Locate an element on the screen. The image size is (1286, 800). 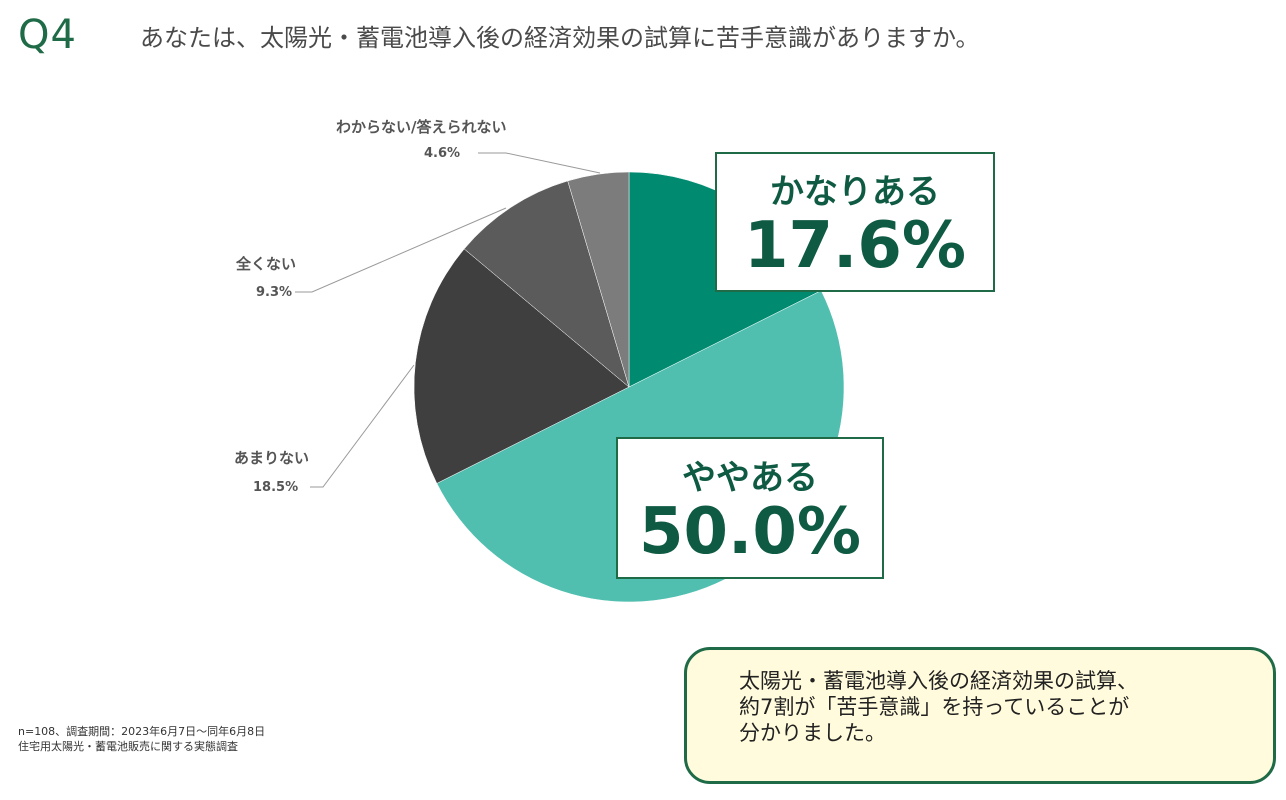
question-text: あなたは、太陽光・蓄電池導入後の経済効果の試算に苦手意識がありますか。 is located at coordinates (560, 38).